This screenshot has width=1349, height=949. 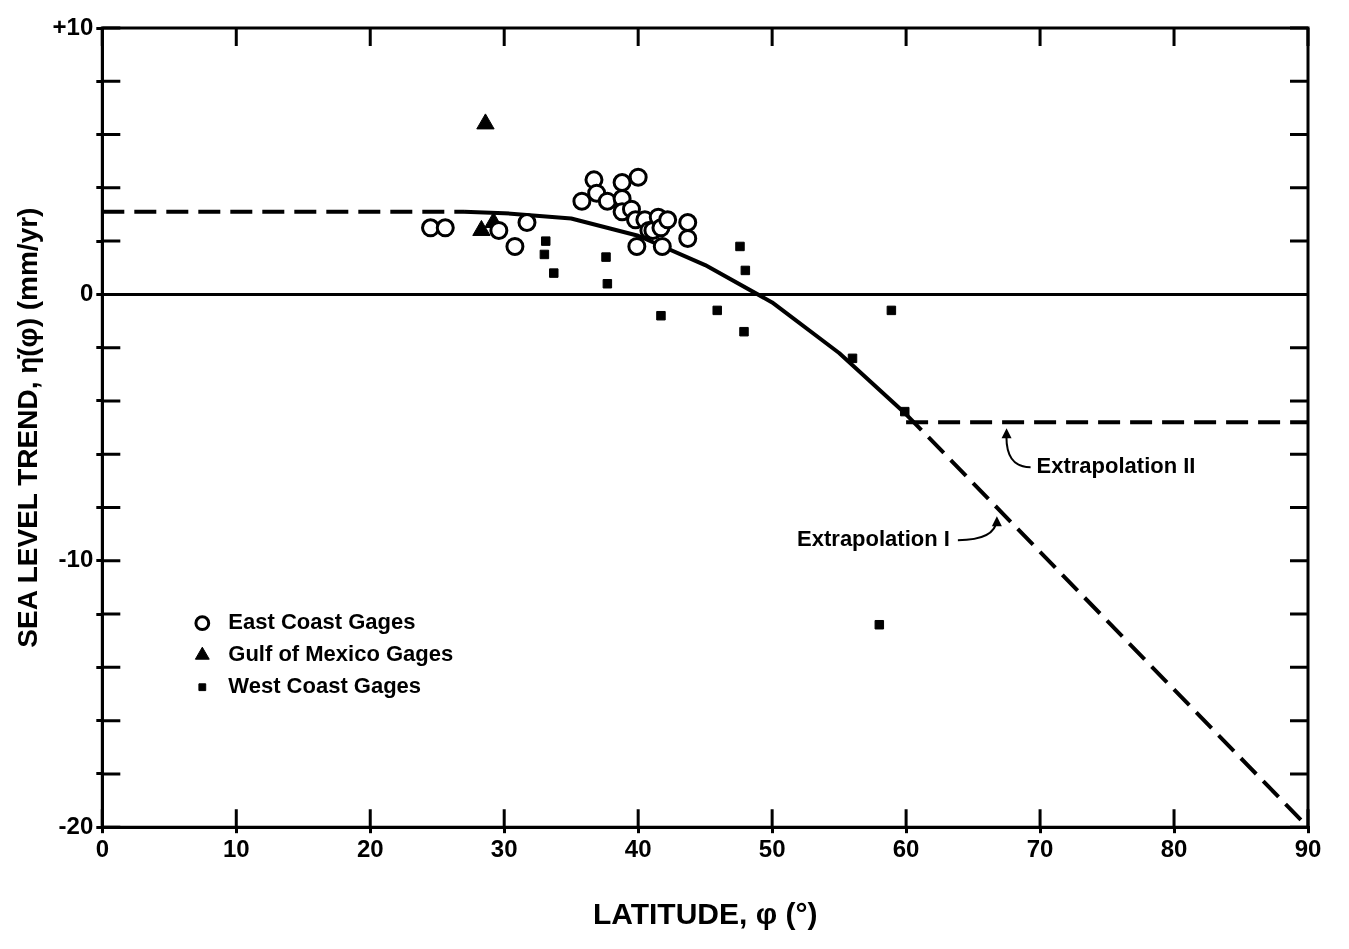 I want to click on legend-label: Gulf of Mexico Gages, so click(x=341, y=654).